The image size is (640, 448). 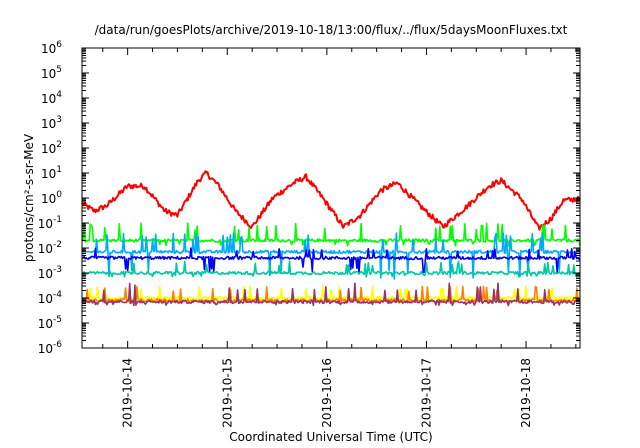 What do you see at coordinates (327, 393) in the screenshot?
I see `x-tick-label: 2019-10-16` at bounding box center [327, 393].